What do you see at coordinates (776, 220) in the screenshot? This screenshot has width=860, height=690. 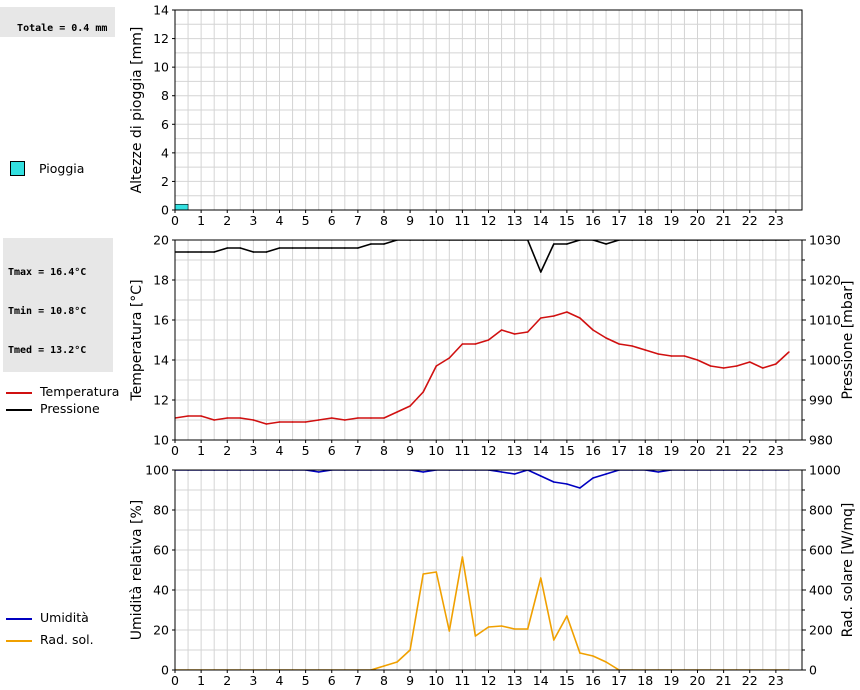 I see `x-tick-label: 23` at bounding box center [776, 220].